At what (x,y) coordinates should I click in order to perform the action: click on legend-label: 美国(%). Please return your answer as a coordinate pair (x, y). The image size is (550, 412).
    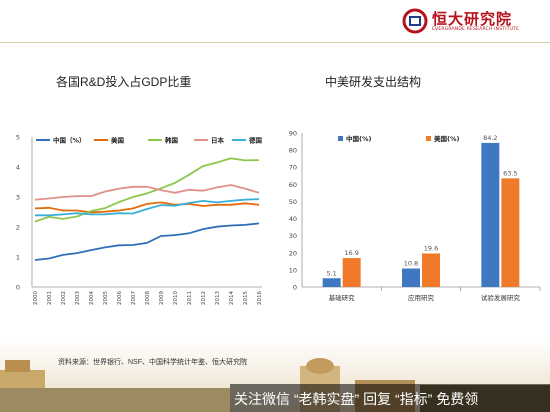
    Looking at the image, I should click on (446, 138).